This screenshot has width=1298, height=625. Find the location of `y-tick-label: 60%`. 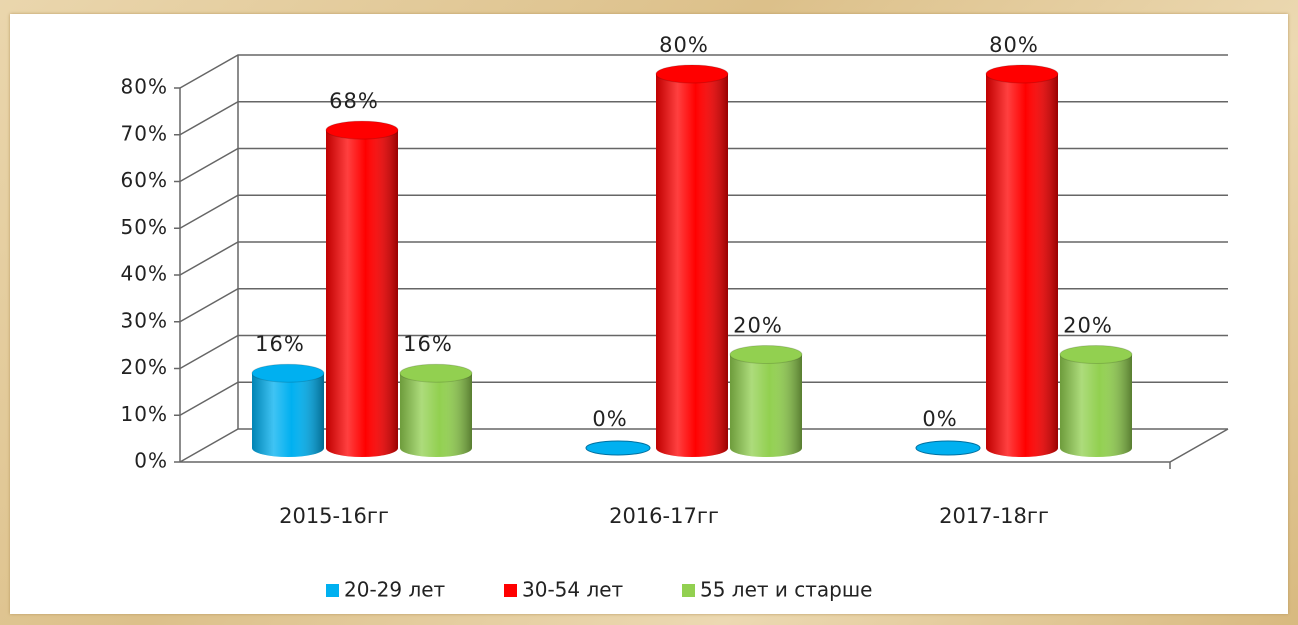

y-tick-label: 60% is located at coordinates (144, 180).